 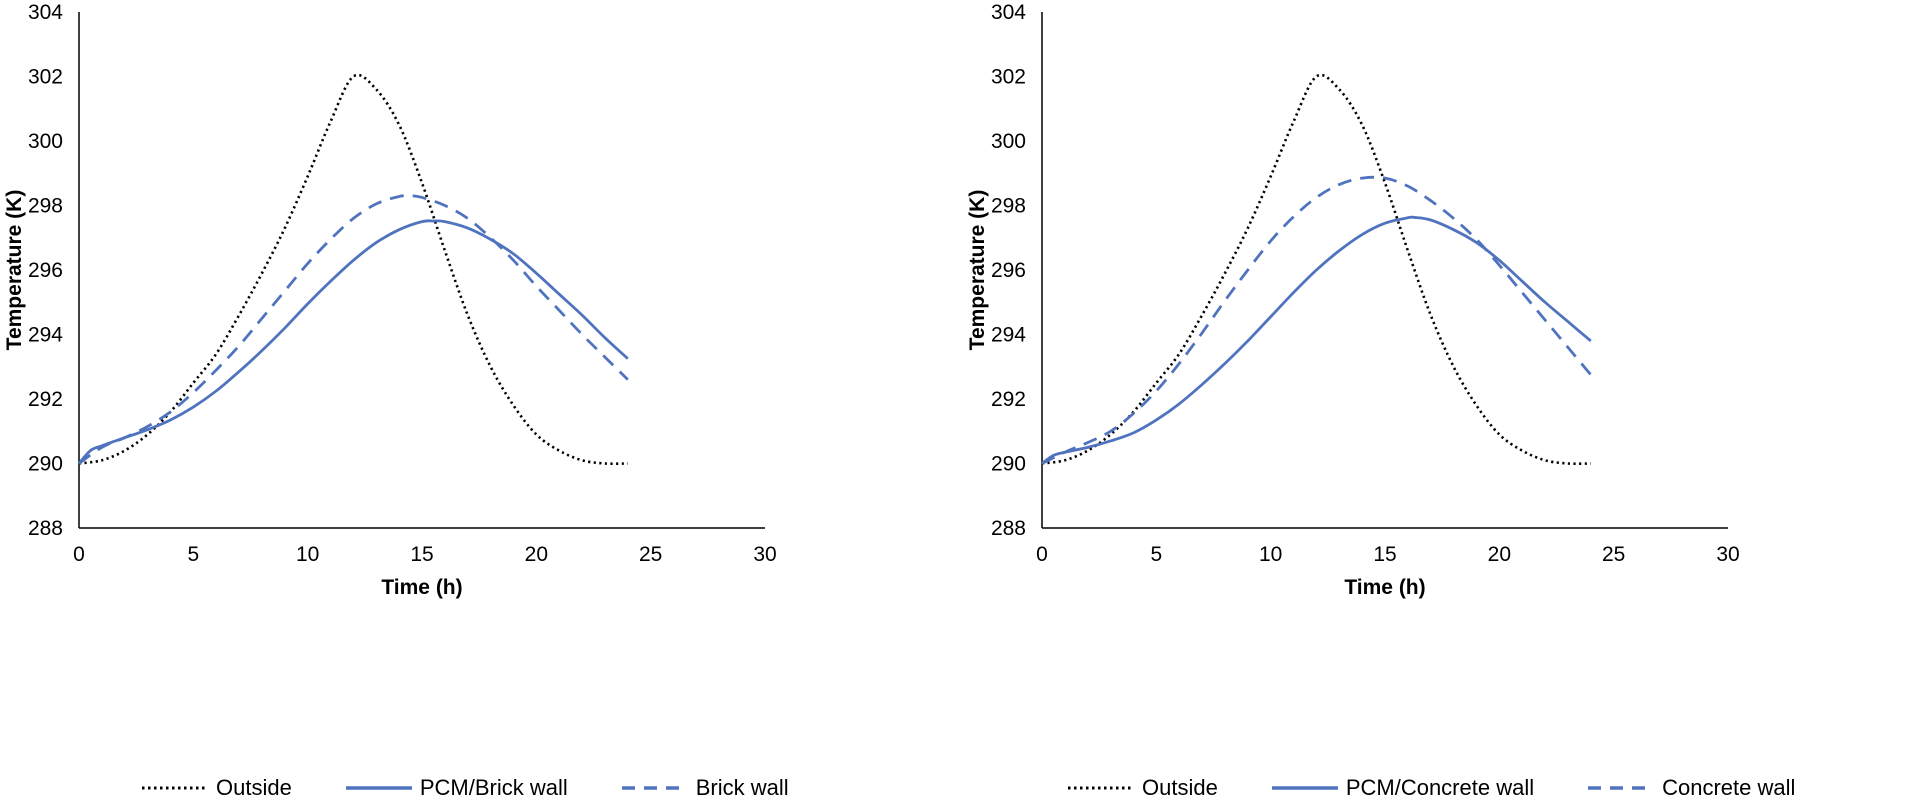 I want to click on series-line-pcm-brick-wall, so click(x=353, y=342).